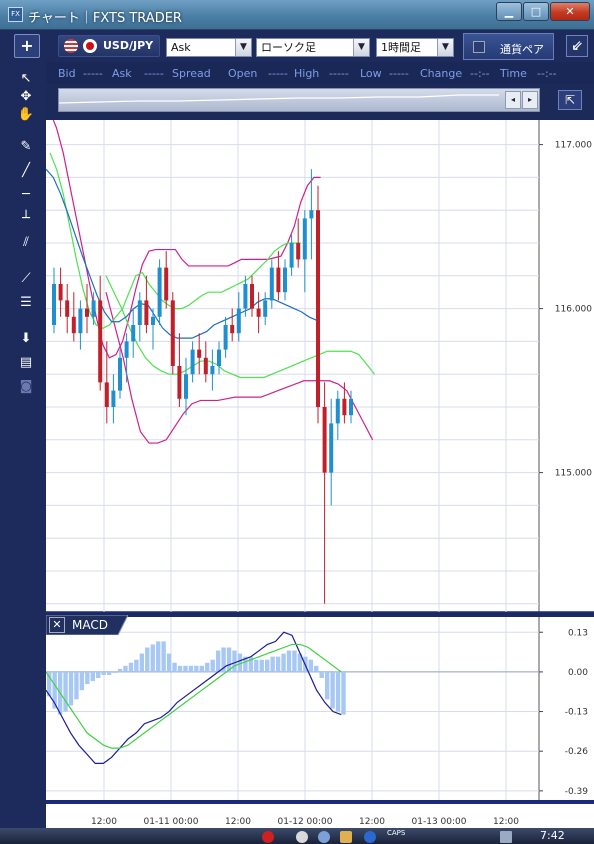 The height and width of the screenshot is (844, 594). I want to click on chart-type-value: ローソク足, so click(288, 47).